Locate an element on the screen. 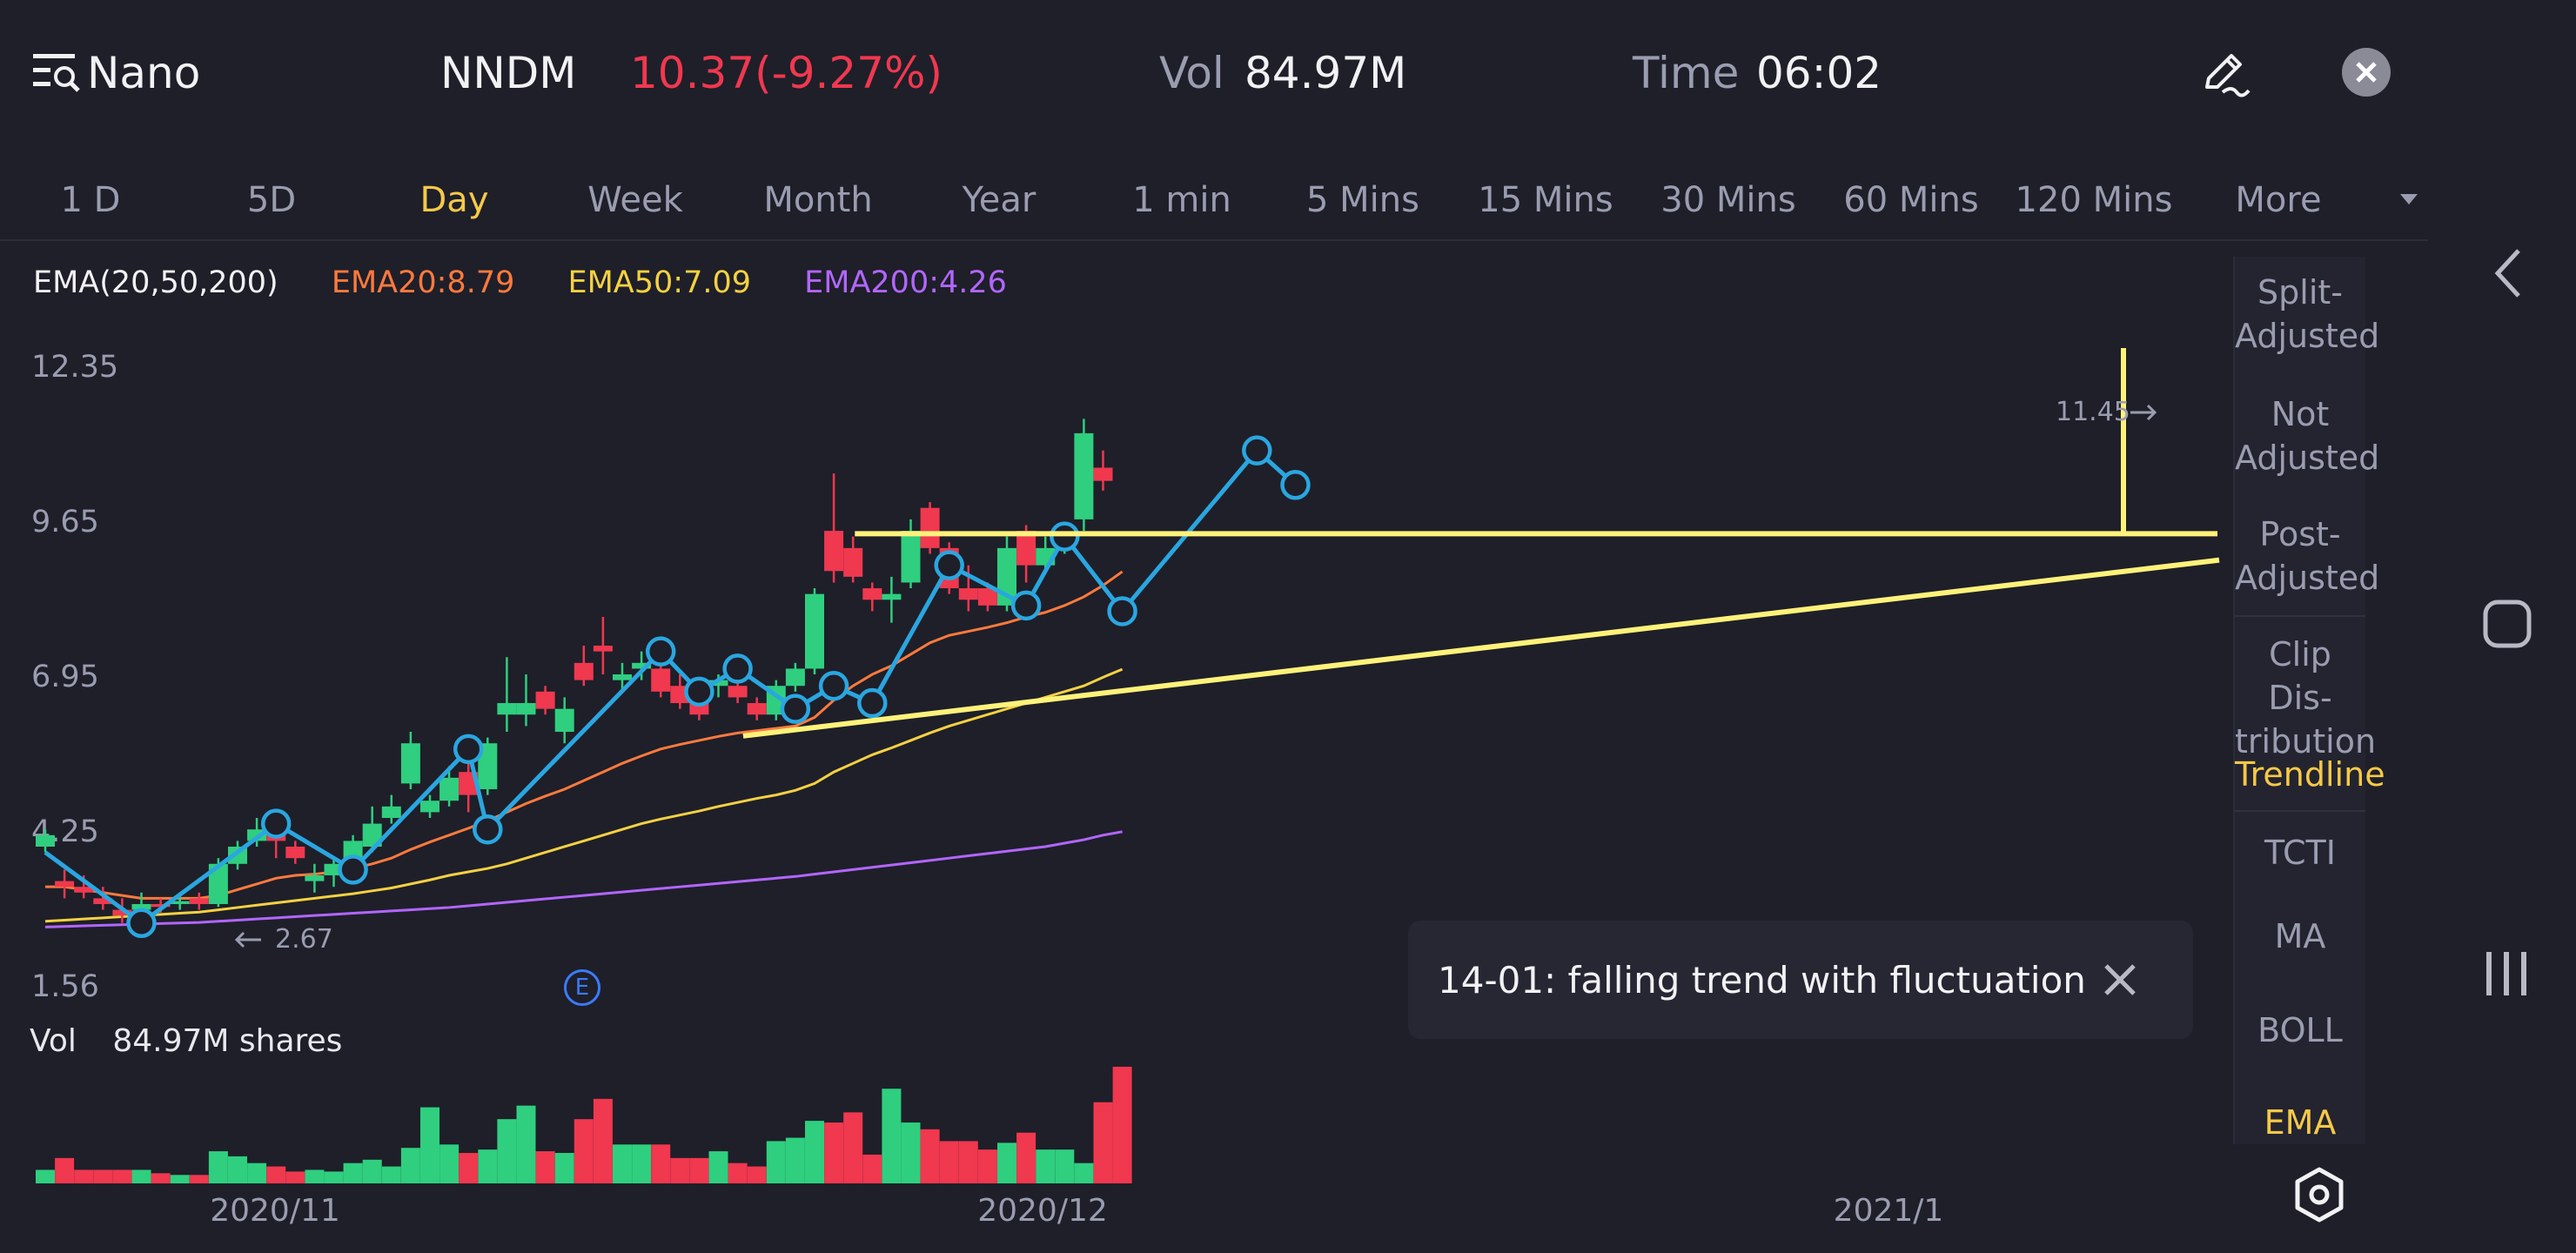 The width and height of the screenshot is (2576, 1253). tcti-option: TCTI is located at coordinates (2300, 853).